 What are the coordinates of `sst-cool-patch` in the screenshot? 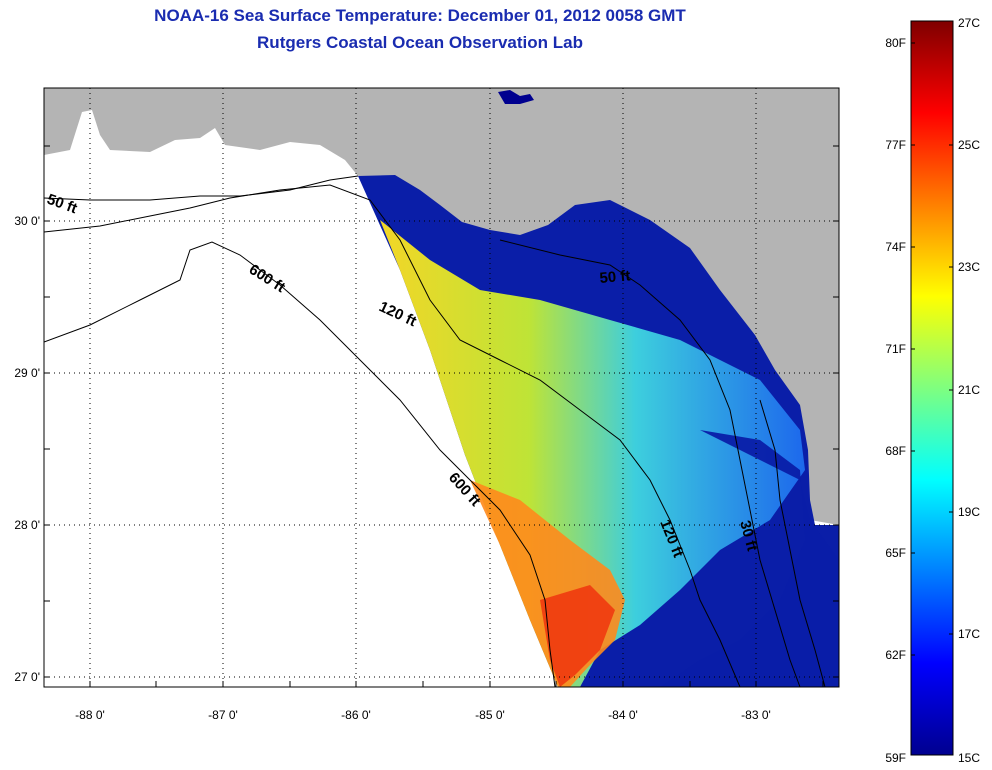 It's located at (749, 558).